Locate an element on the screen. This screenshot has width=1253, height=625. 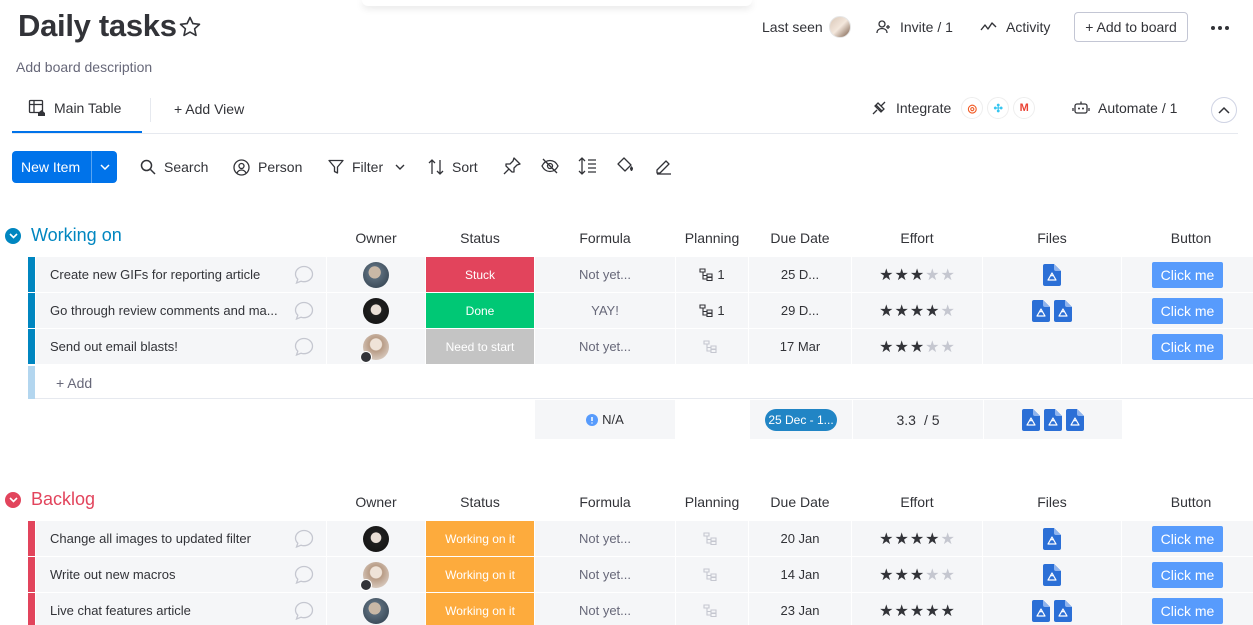
item-name: Change all images to updated filter is located at coordinates (150, 538).